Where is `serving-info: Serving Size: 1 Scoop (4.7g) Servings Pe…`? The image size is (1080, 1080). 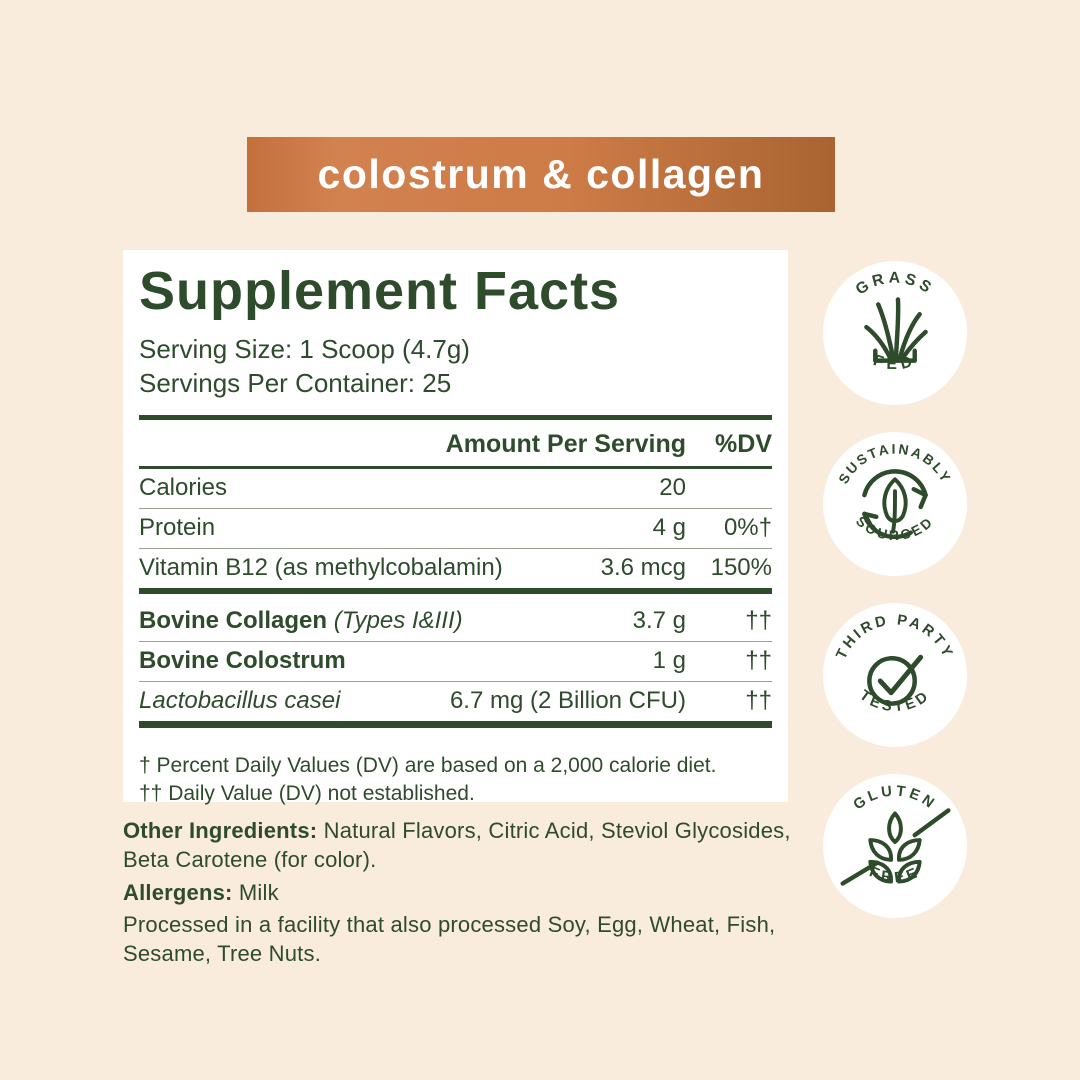 serving-info: Serving Size: 1 Scoop (4.7g) Servings Pe… is located at coordinates (455, 366).